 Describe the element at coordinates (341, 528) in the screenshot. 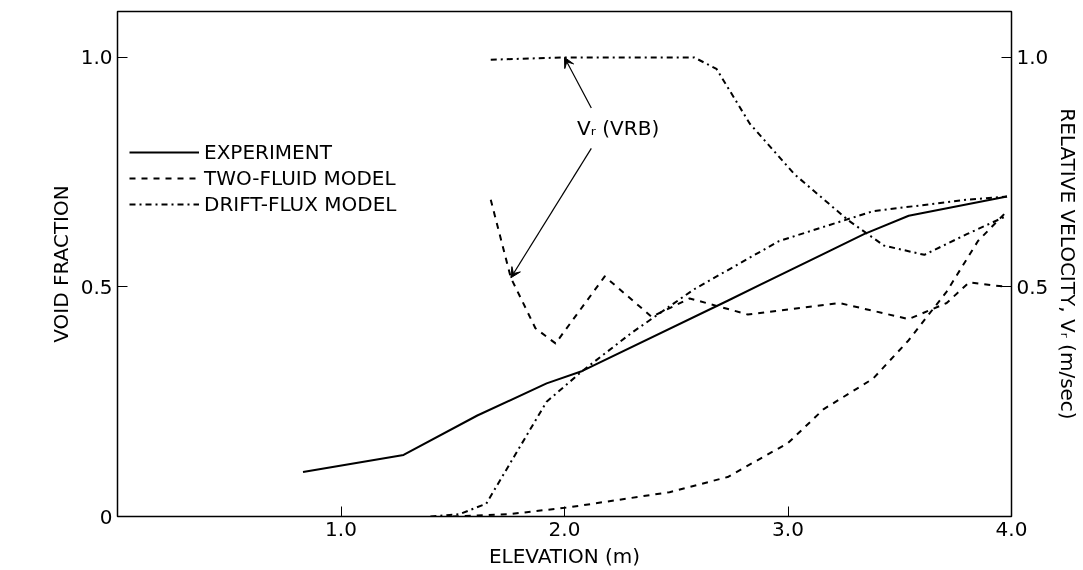

I see `x-tick-label: 1.0` at that location.